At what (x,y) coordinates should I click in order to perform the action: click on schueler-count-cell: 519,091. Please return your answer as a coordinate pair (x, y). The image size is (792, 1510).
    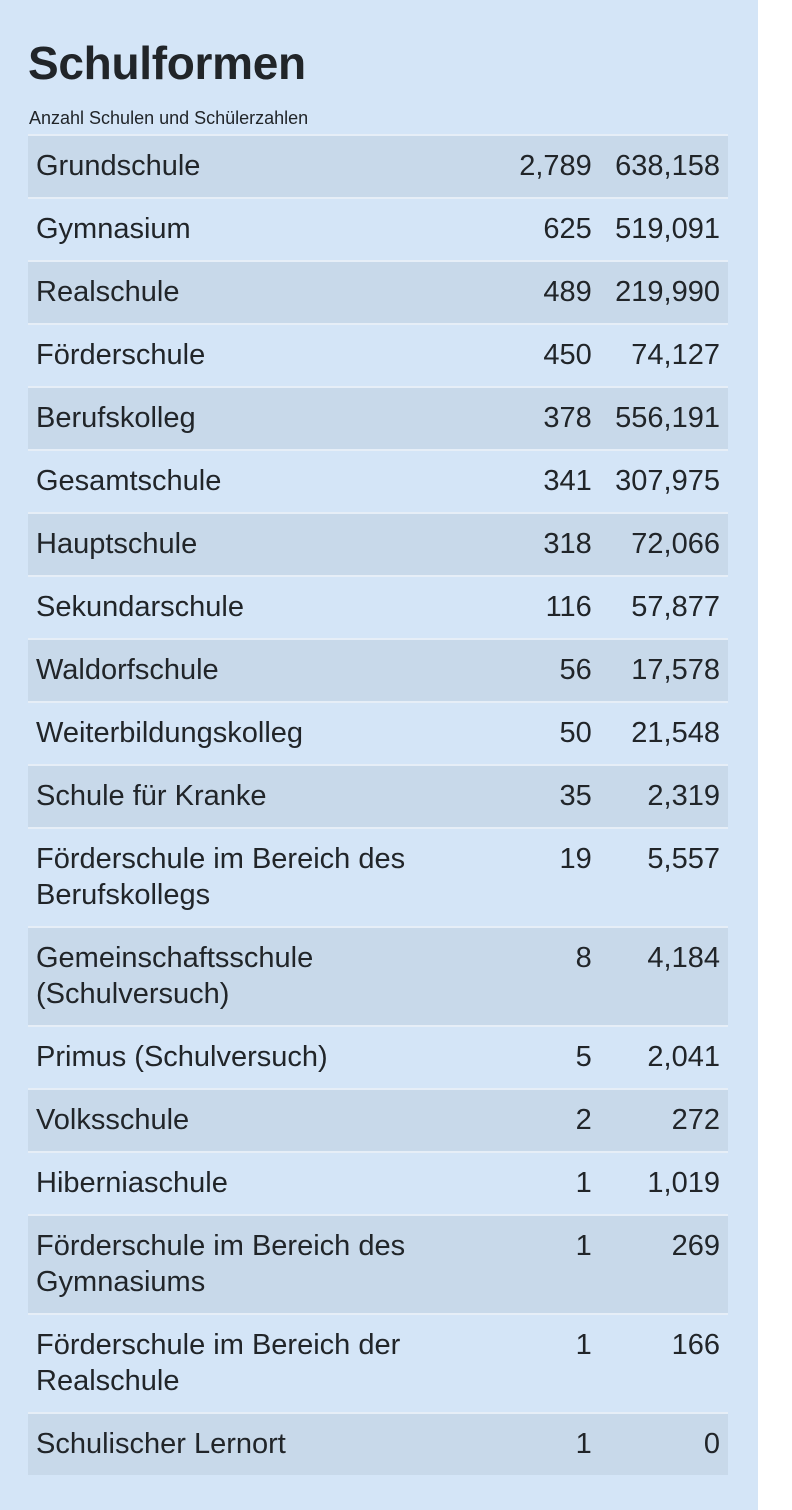
    Looking at the image, I should click on (667, 229).